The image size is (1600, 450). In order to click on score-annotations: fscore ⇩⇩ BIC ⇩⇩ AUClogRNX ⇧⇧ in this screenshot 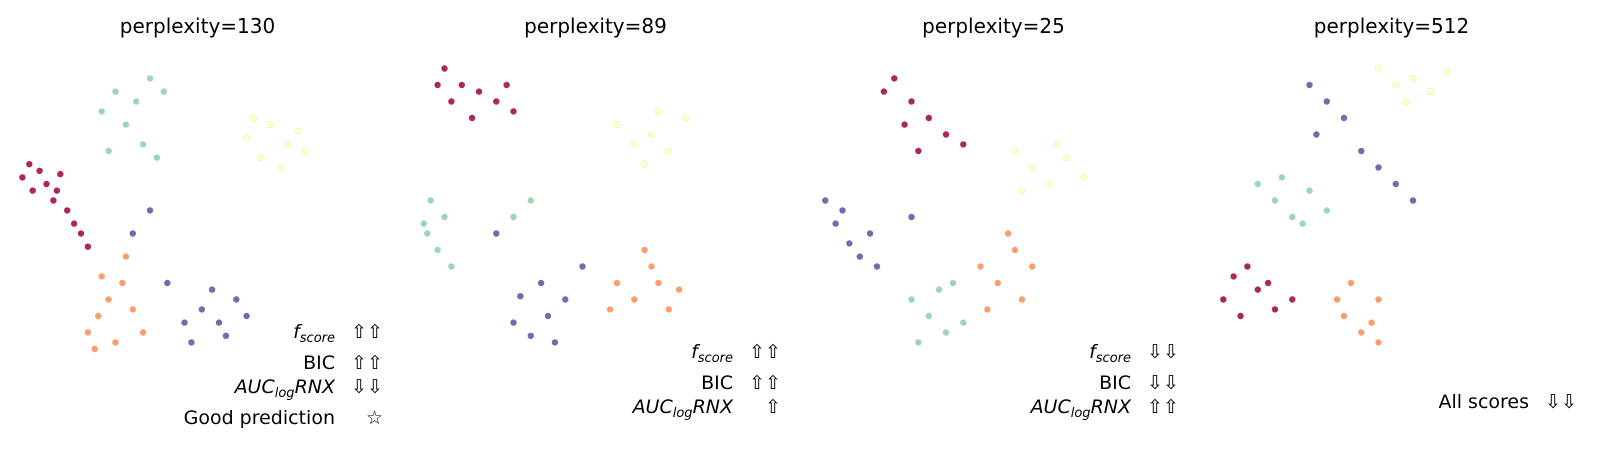, I will do `click(1105, 383)`.